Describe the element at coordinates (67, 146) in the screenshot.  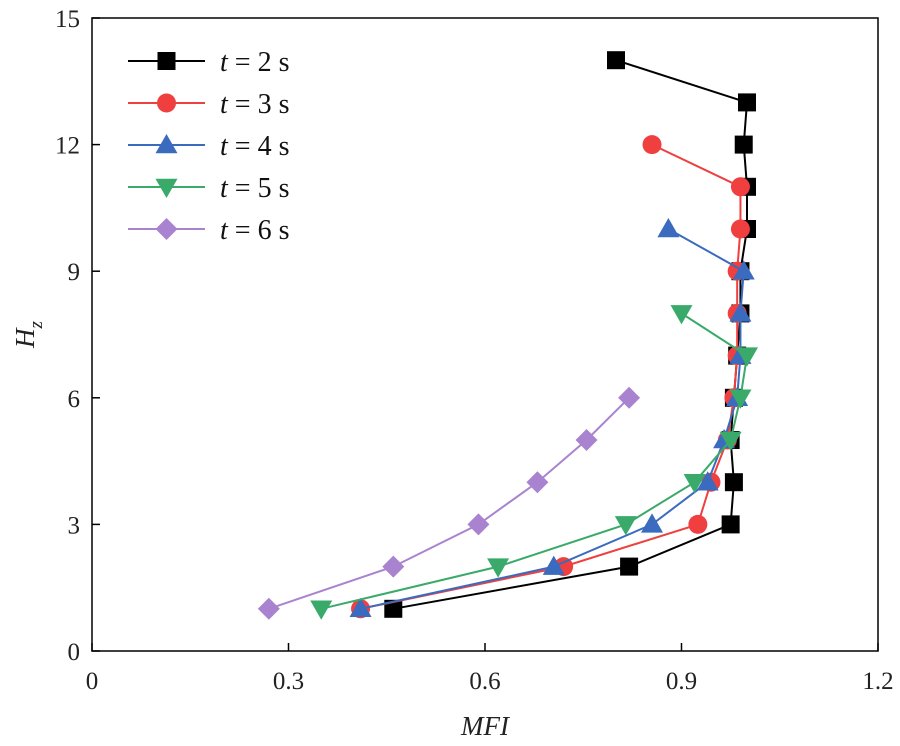
I see `y-tick-label: 12` at that location.